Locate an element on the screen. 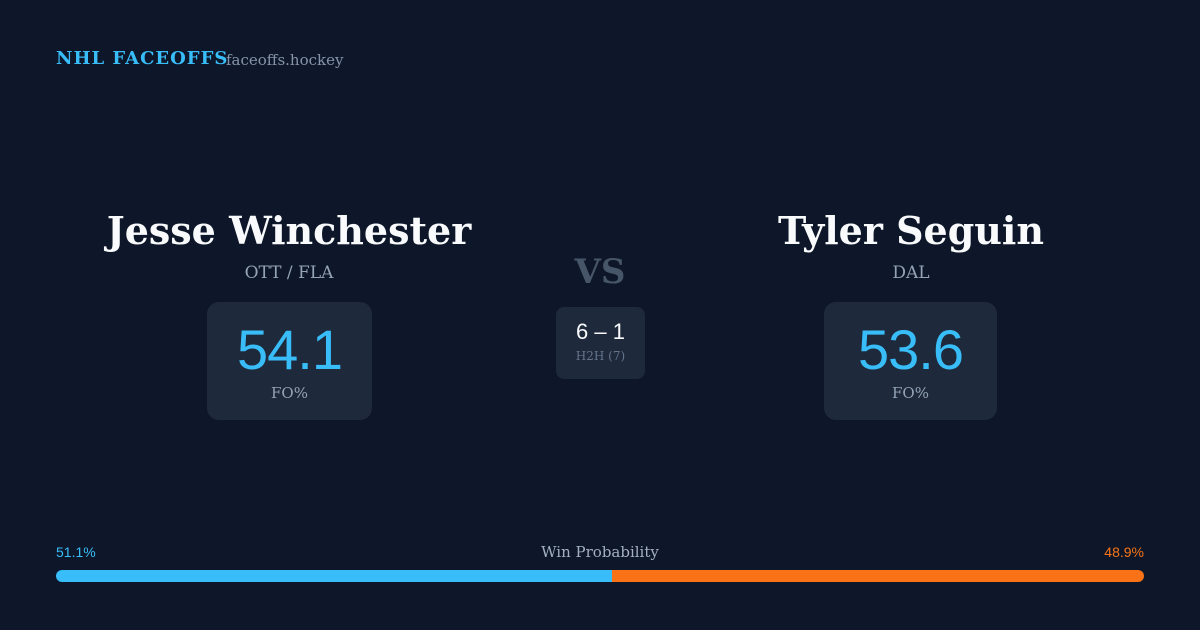  site-url: faceoffs.hockey is located at coordinates (285, 60).